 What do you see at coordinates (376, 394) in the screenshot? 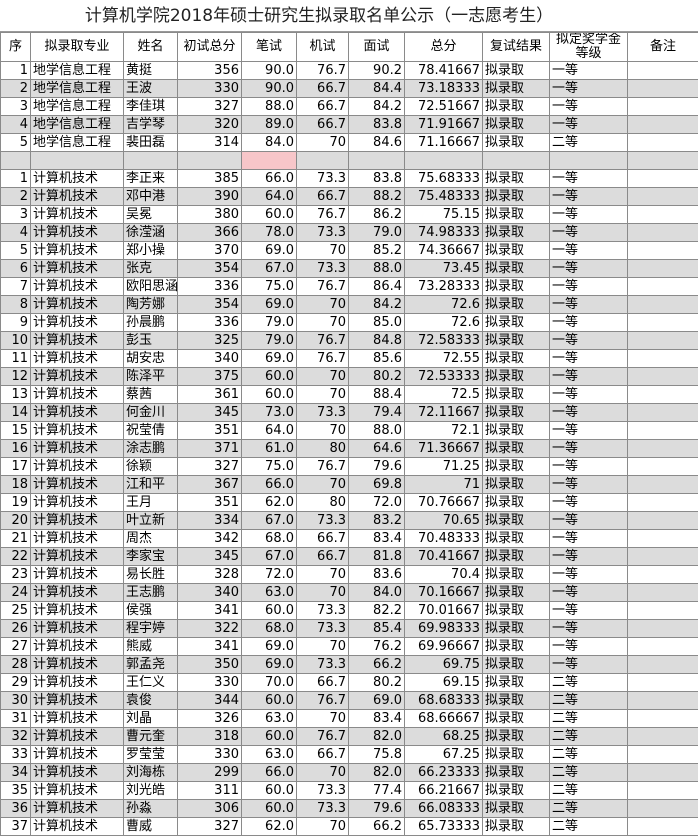
I see `cell: 88.4` at bounding box center [376, 394].